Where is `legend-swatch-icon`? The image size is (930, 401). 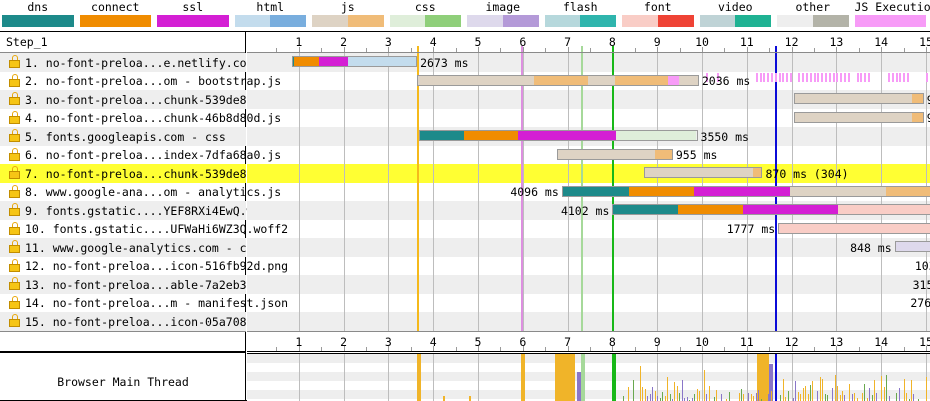 legend-swatch-icon is located at coordinates (115, 21).